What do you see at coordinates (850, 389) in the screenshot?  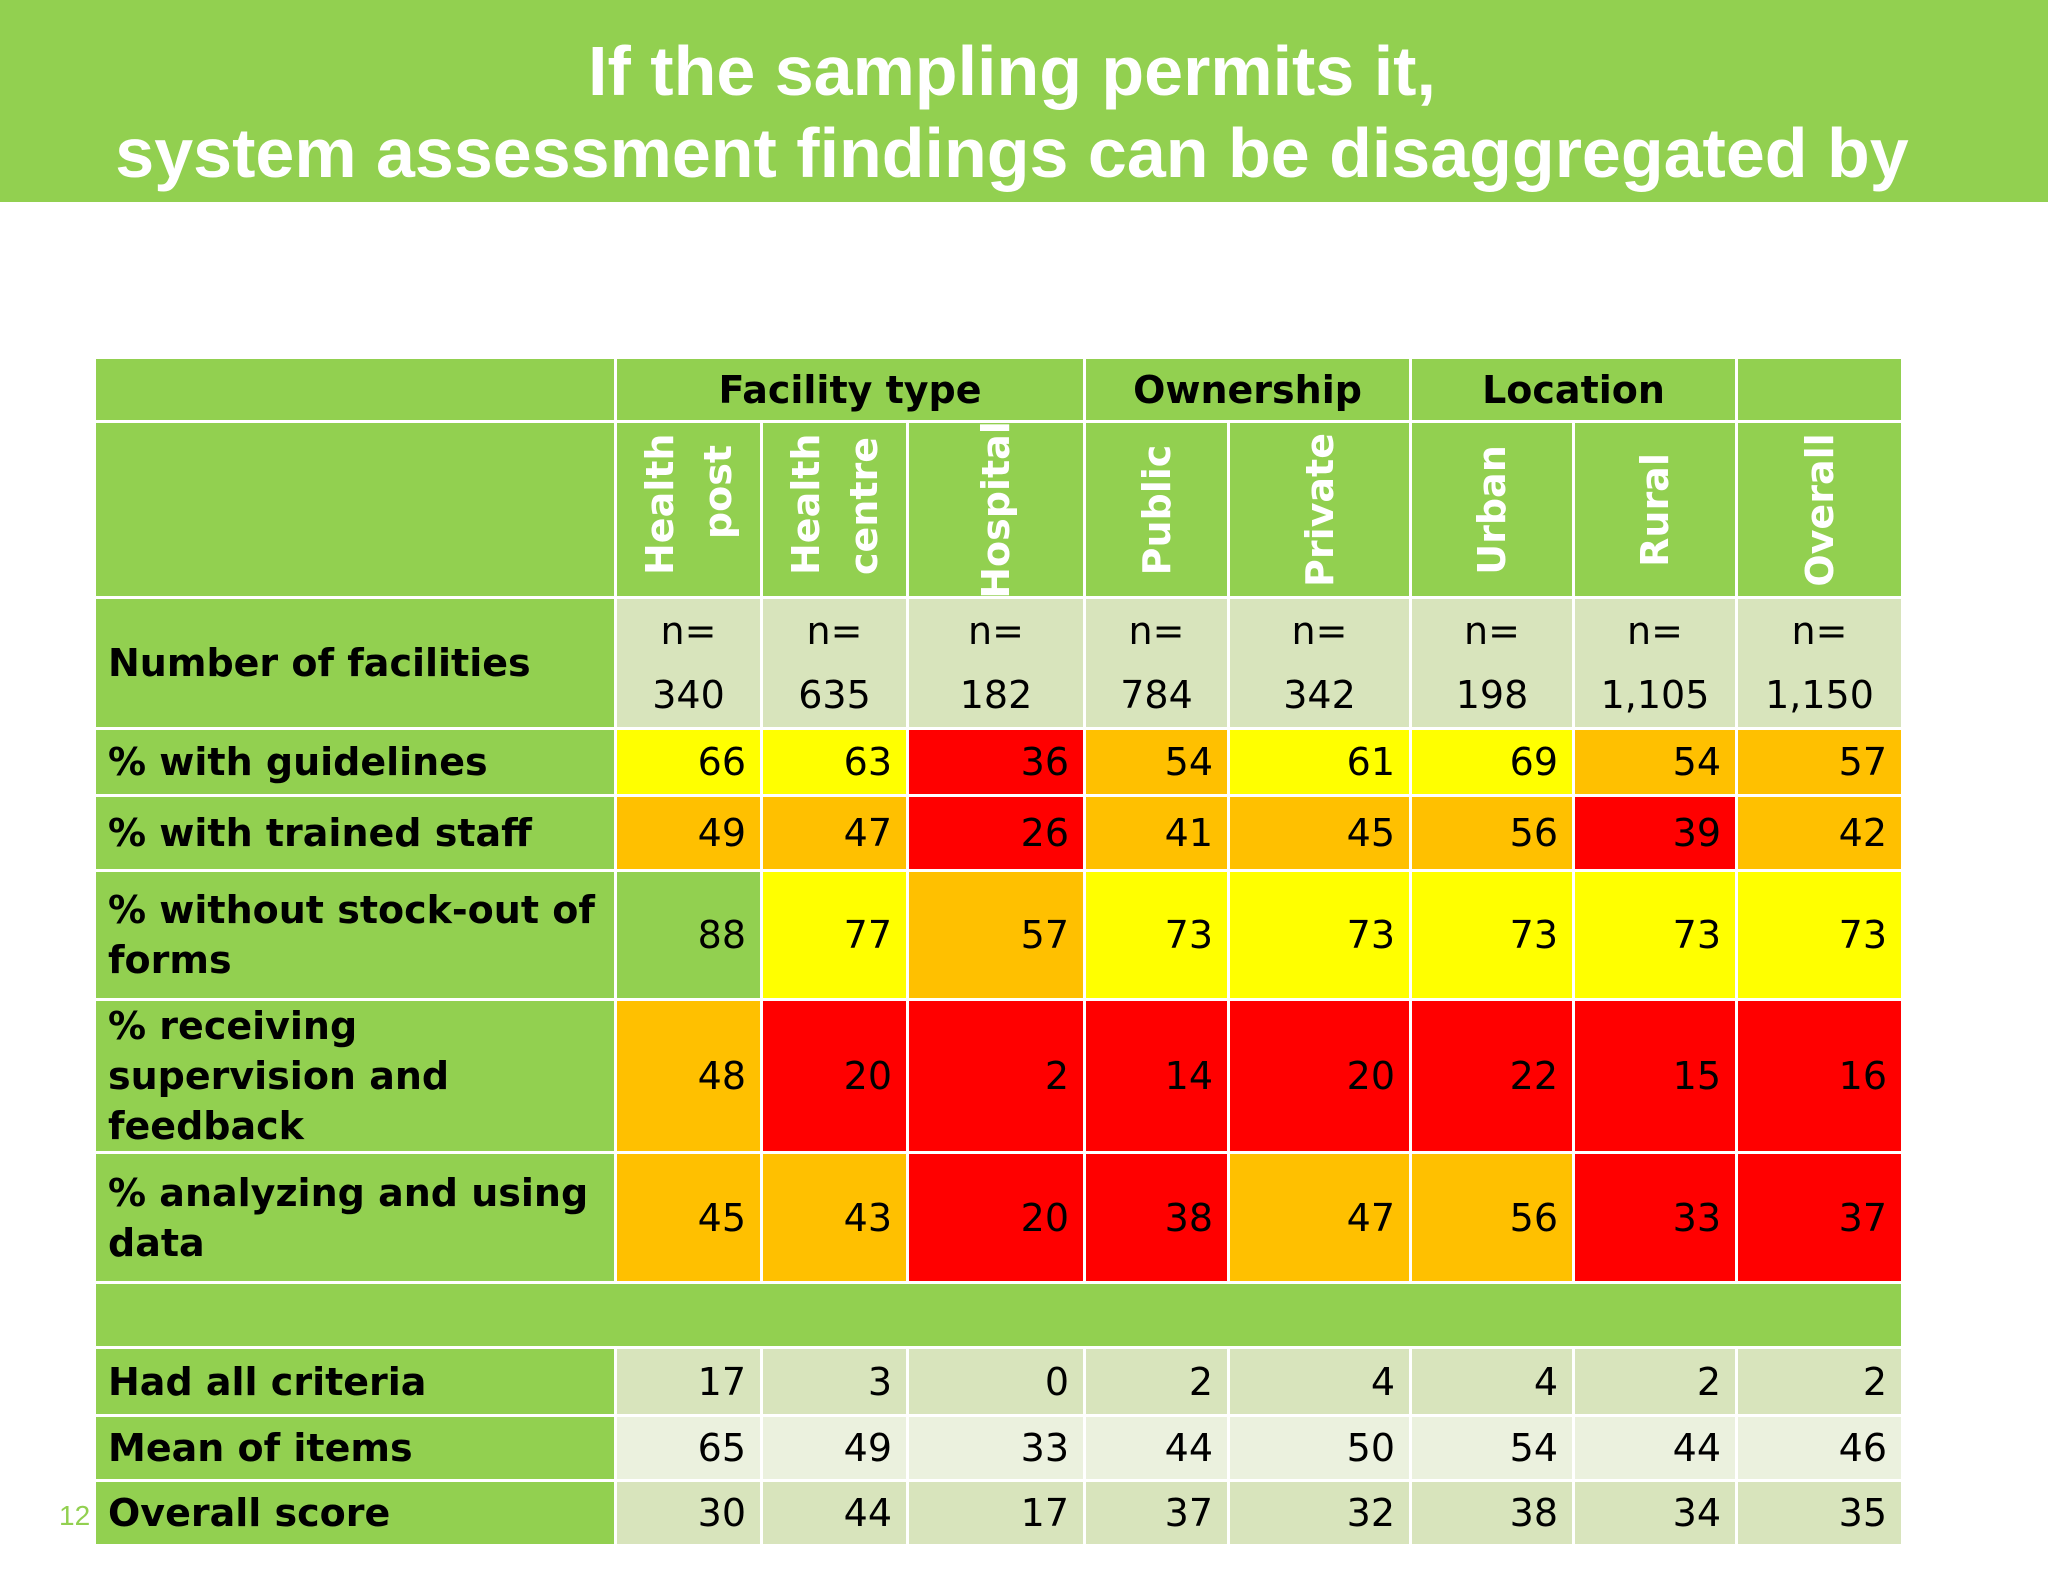 I see `group-facility-type: Facility type` at bounding box center [850, 389].